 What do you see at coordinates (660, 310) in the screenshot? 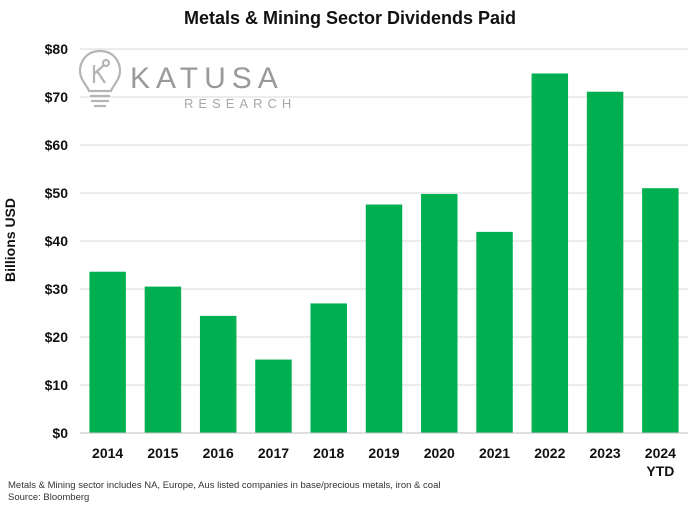
I see `bar-2024` at bounding box center [660, 310].